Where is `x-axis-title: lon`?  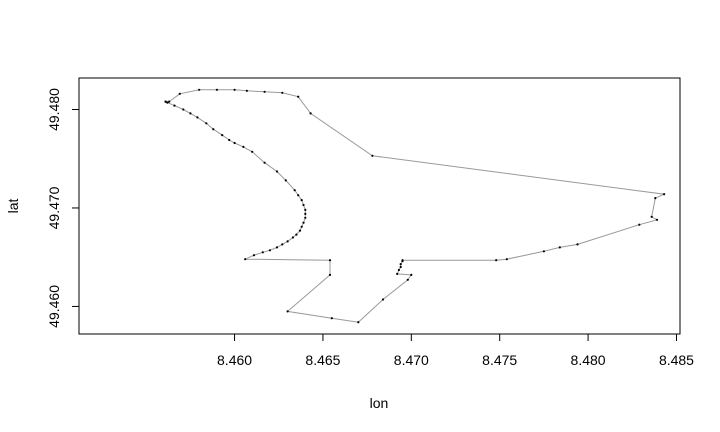
x-axis-title: lon is located at coordinates (379, 403).